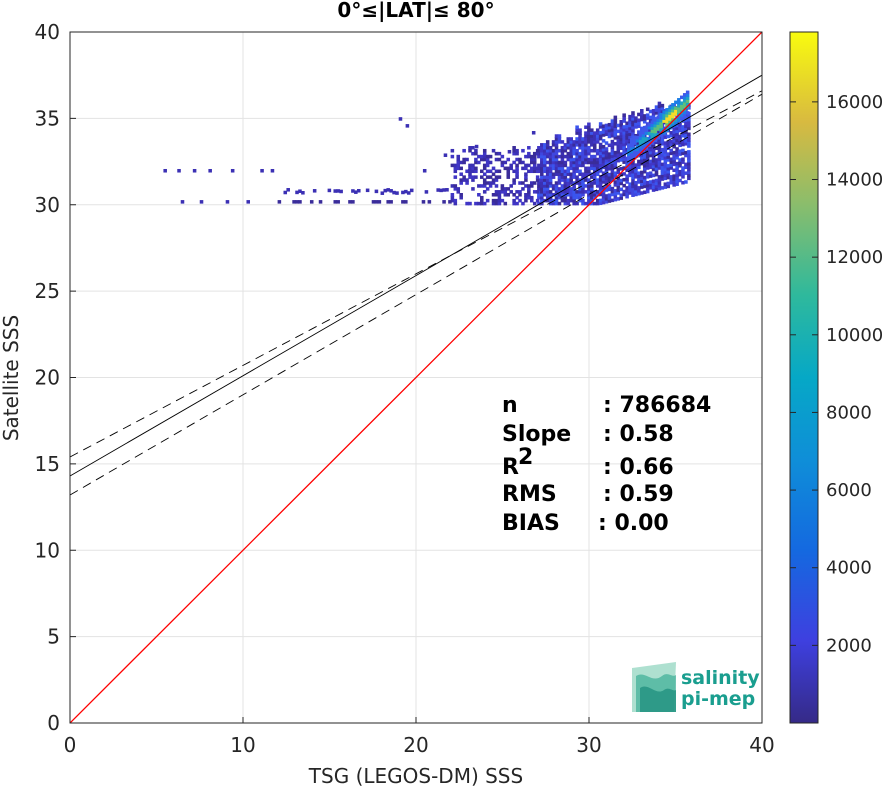 Image resolution: width=893 pixels, height=789 pixels. Describe the element at coordinates (836, 374) in the screenshot. I see `colorbar-ticks: 2000 4000 6000 8000 10000 12000 14000 16000` at that location.